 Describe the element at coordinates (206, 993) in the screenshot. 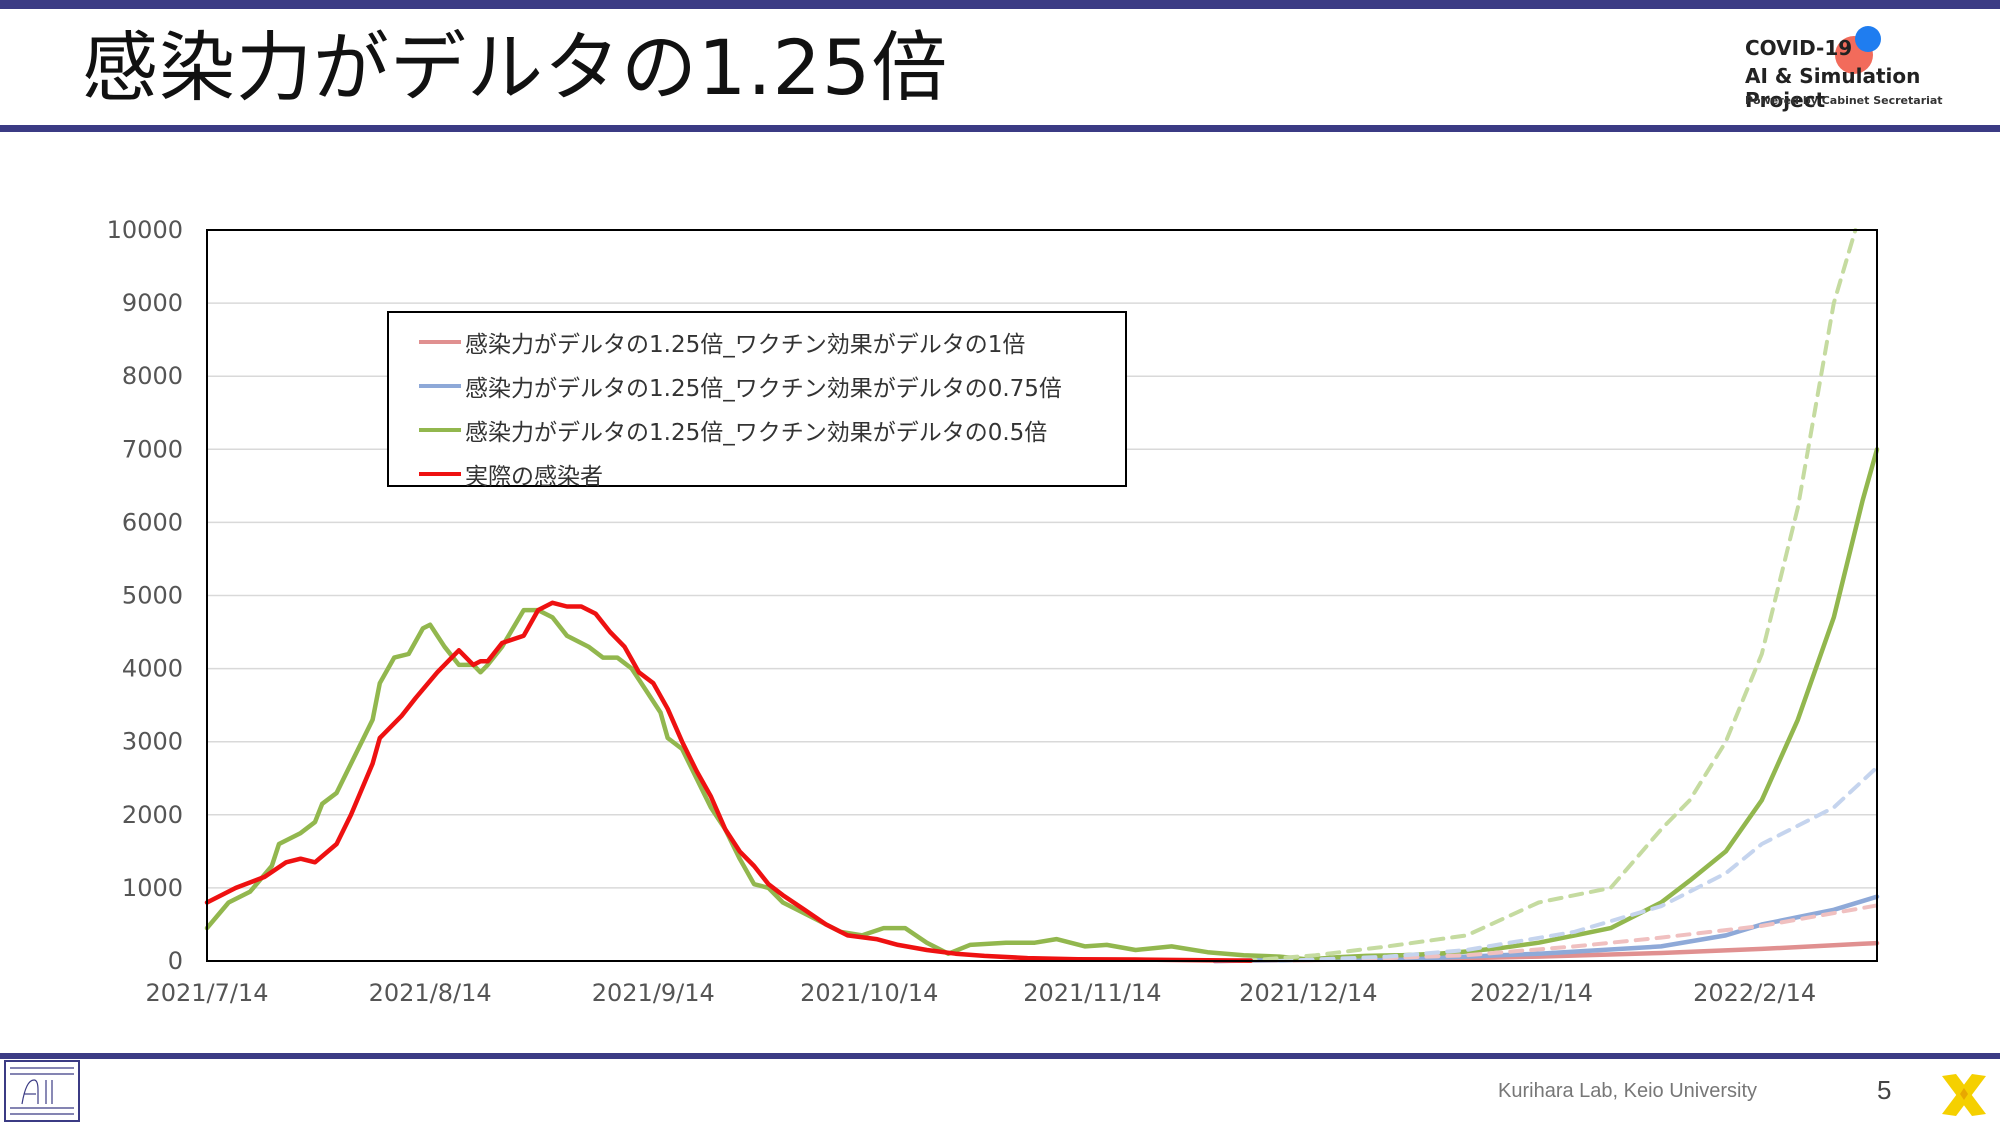

I see `x-tick-label: 2021/7/14` at that location.